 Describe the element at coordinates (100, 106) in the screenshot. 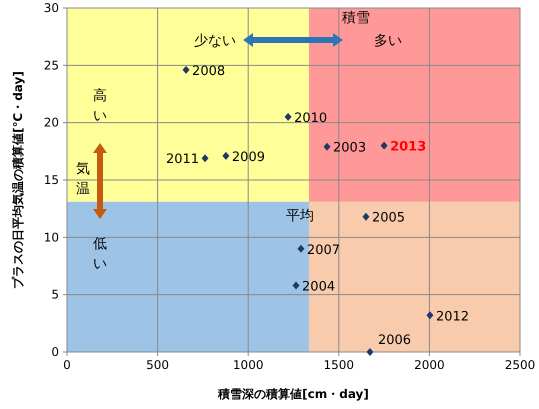

I see `annotation: 高い` at that location.